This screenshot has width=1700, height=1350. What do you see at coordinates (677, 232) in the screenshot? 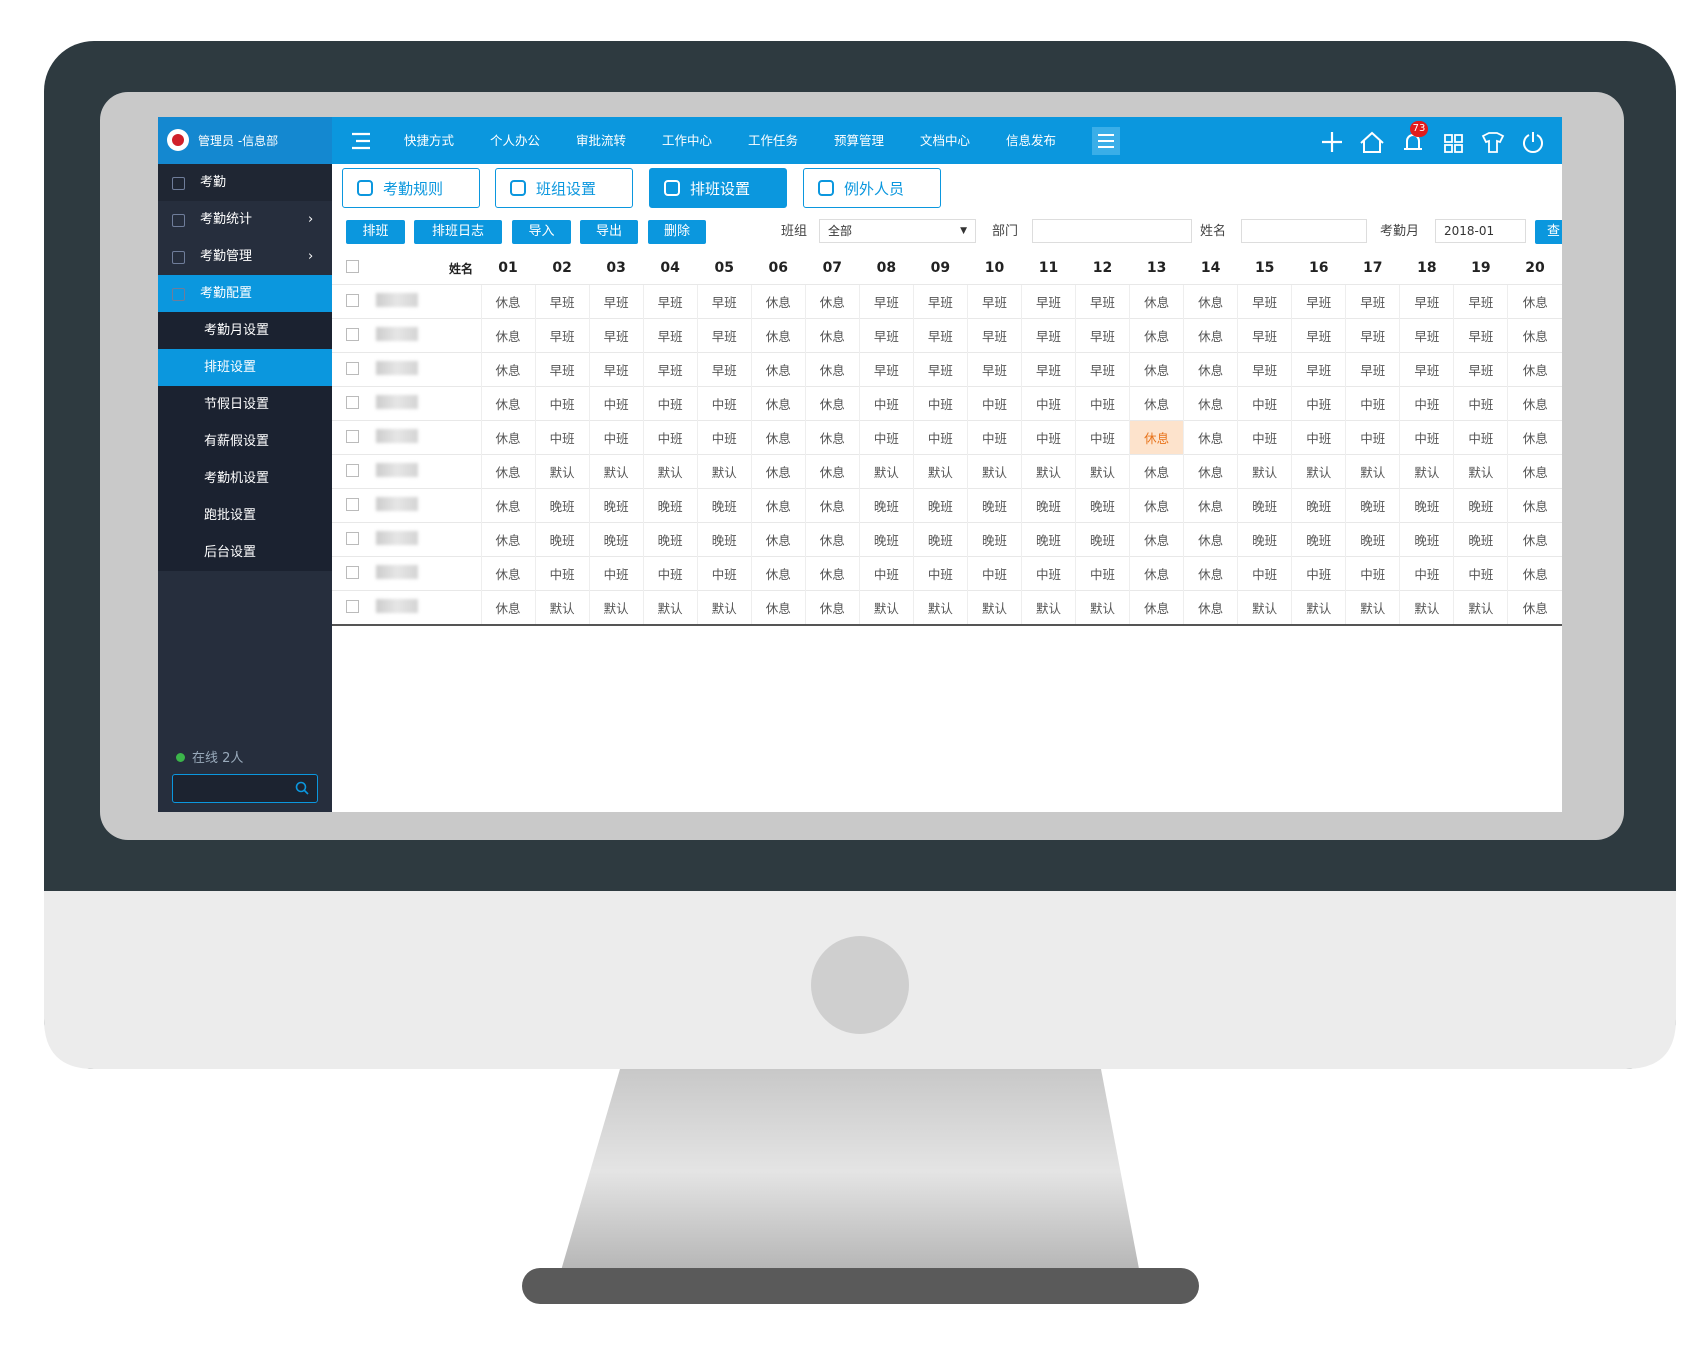
I see `toolbar-button: 删除` at bounding box center [677, 232].